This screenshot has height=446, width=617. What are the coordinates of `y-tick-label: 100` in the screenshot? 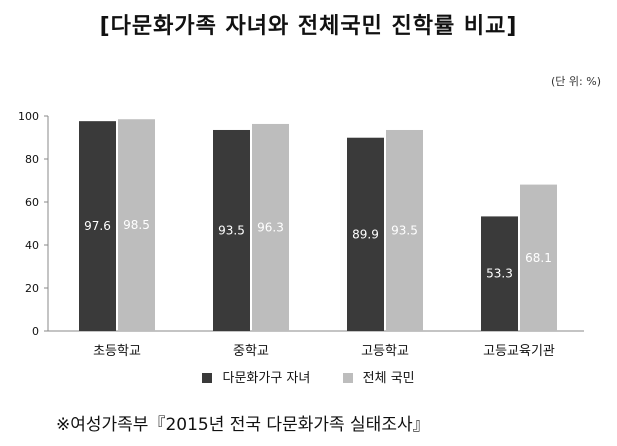 It's located at (28, 116).